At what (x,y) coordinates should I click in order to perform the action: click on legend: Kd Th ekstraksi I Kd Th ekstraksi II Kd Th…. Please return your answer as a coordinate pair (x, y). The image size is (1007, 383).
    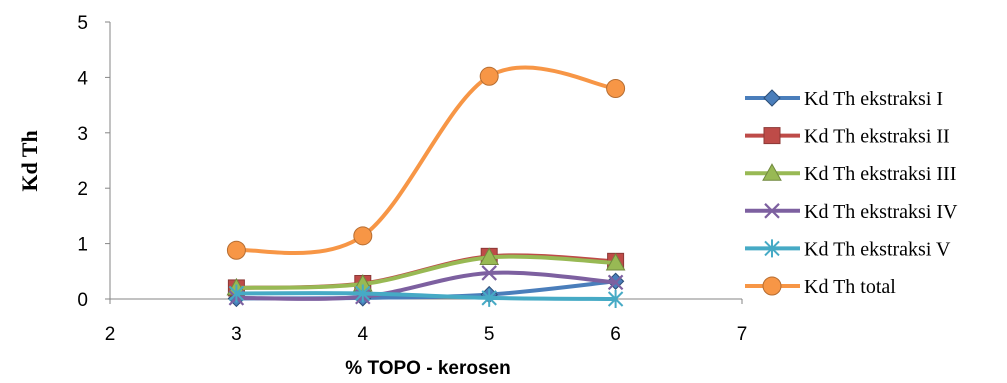
    Looking at the image, I should click on (851, 193).